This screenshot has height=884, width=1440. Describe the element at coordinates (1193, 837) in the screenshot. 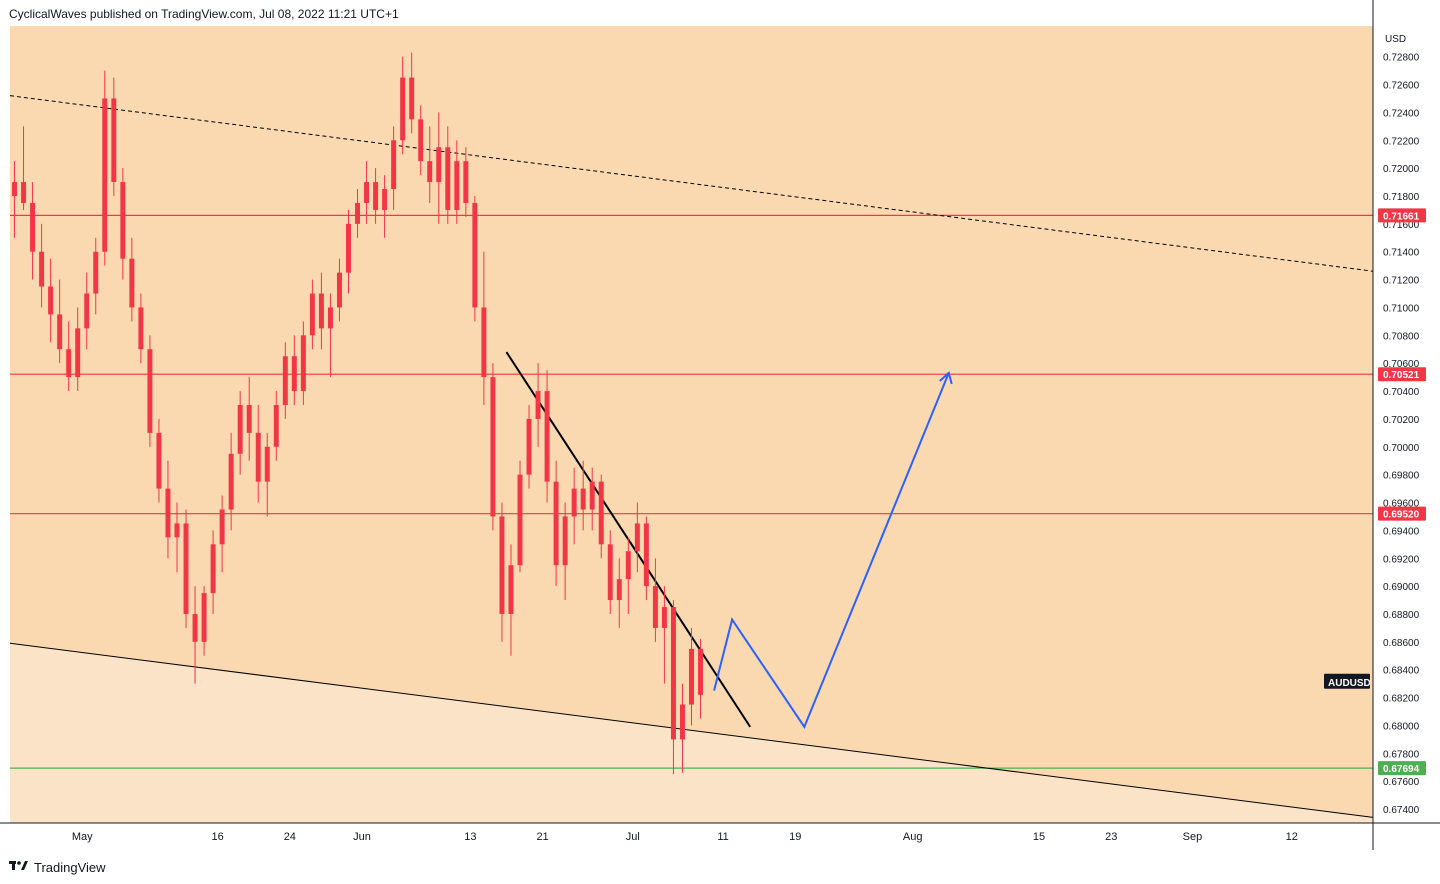

I see `time-tick-label: Sep` at that location.